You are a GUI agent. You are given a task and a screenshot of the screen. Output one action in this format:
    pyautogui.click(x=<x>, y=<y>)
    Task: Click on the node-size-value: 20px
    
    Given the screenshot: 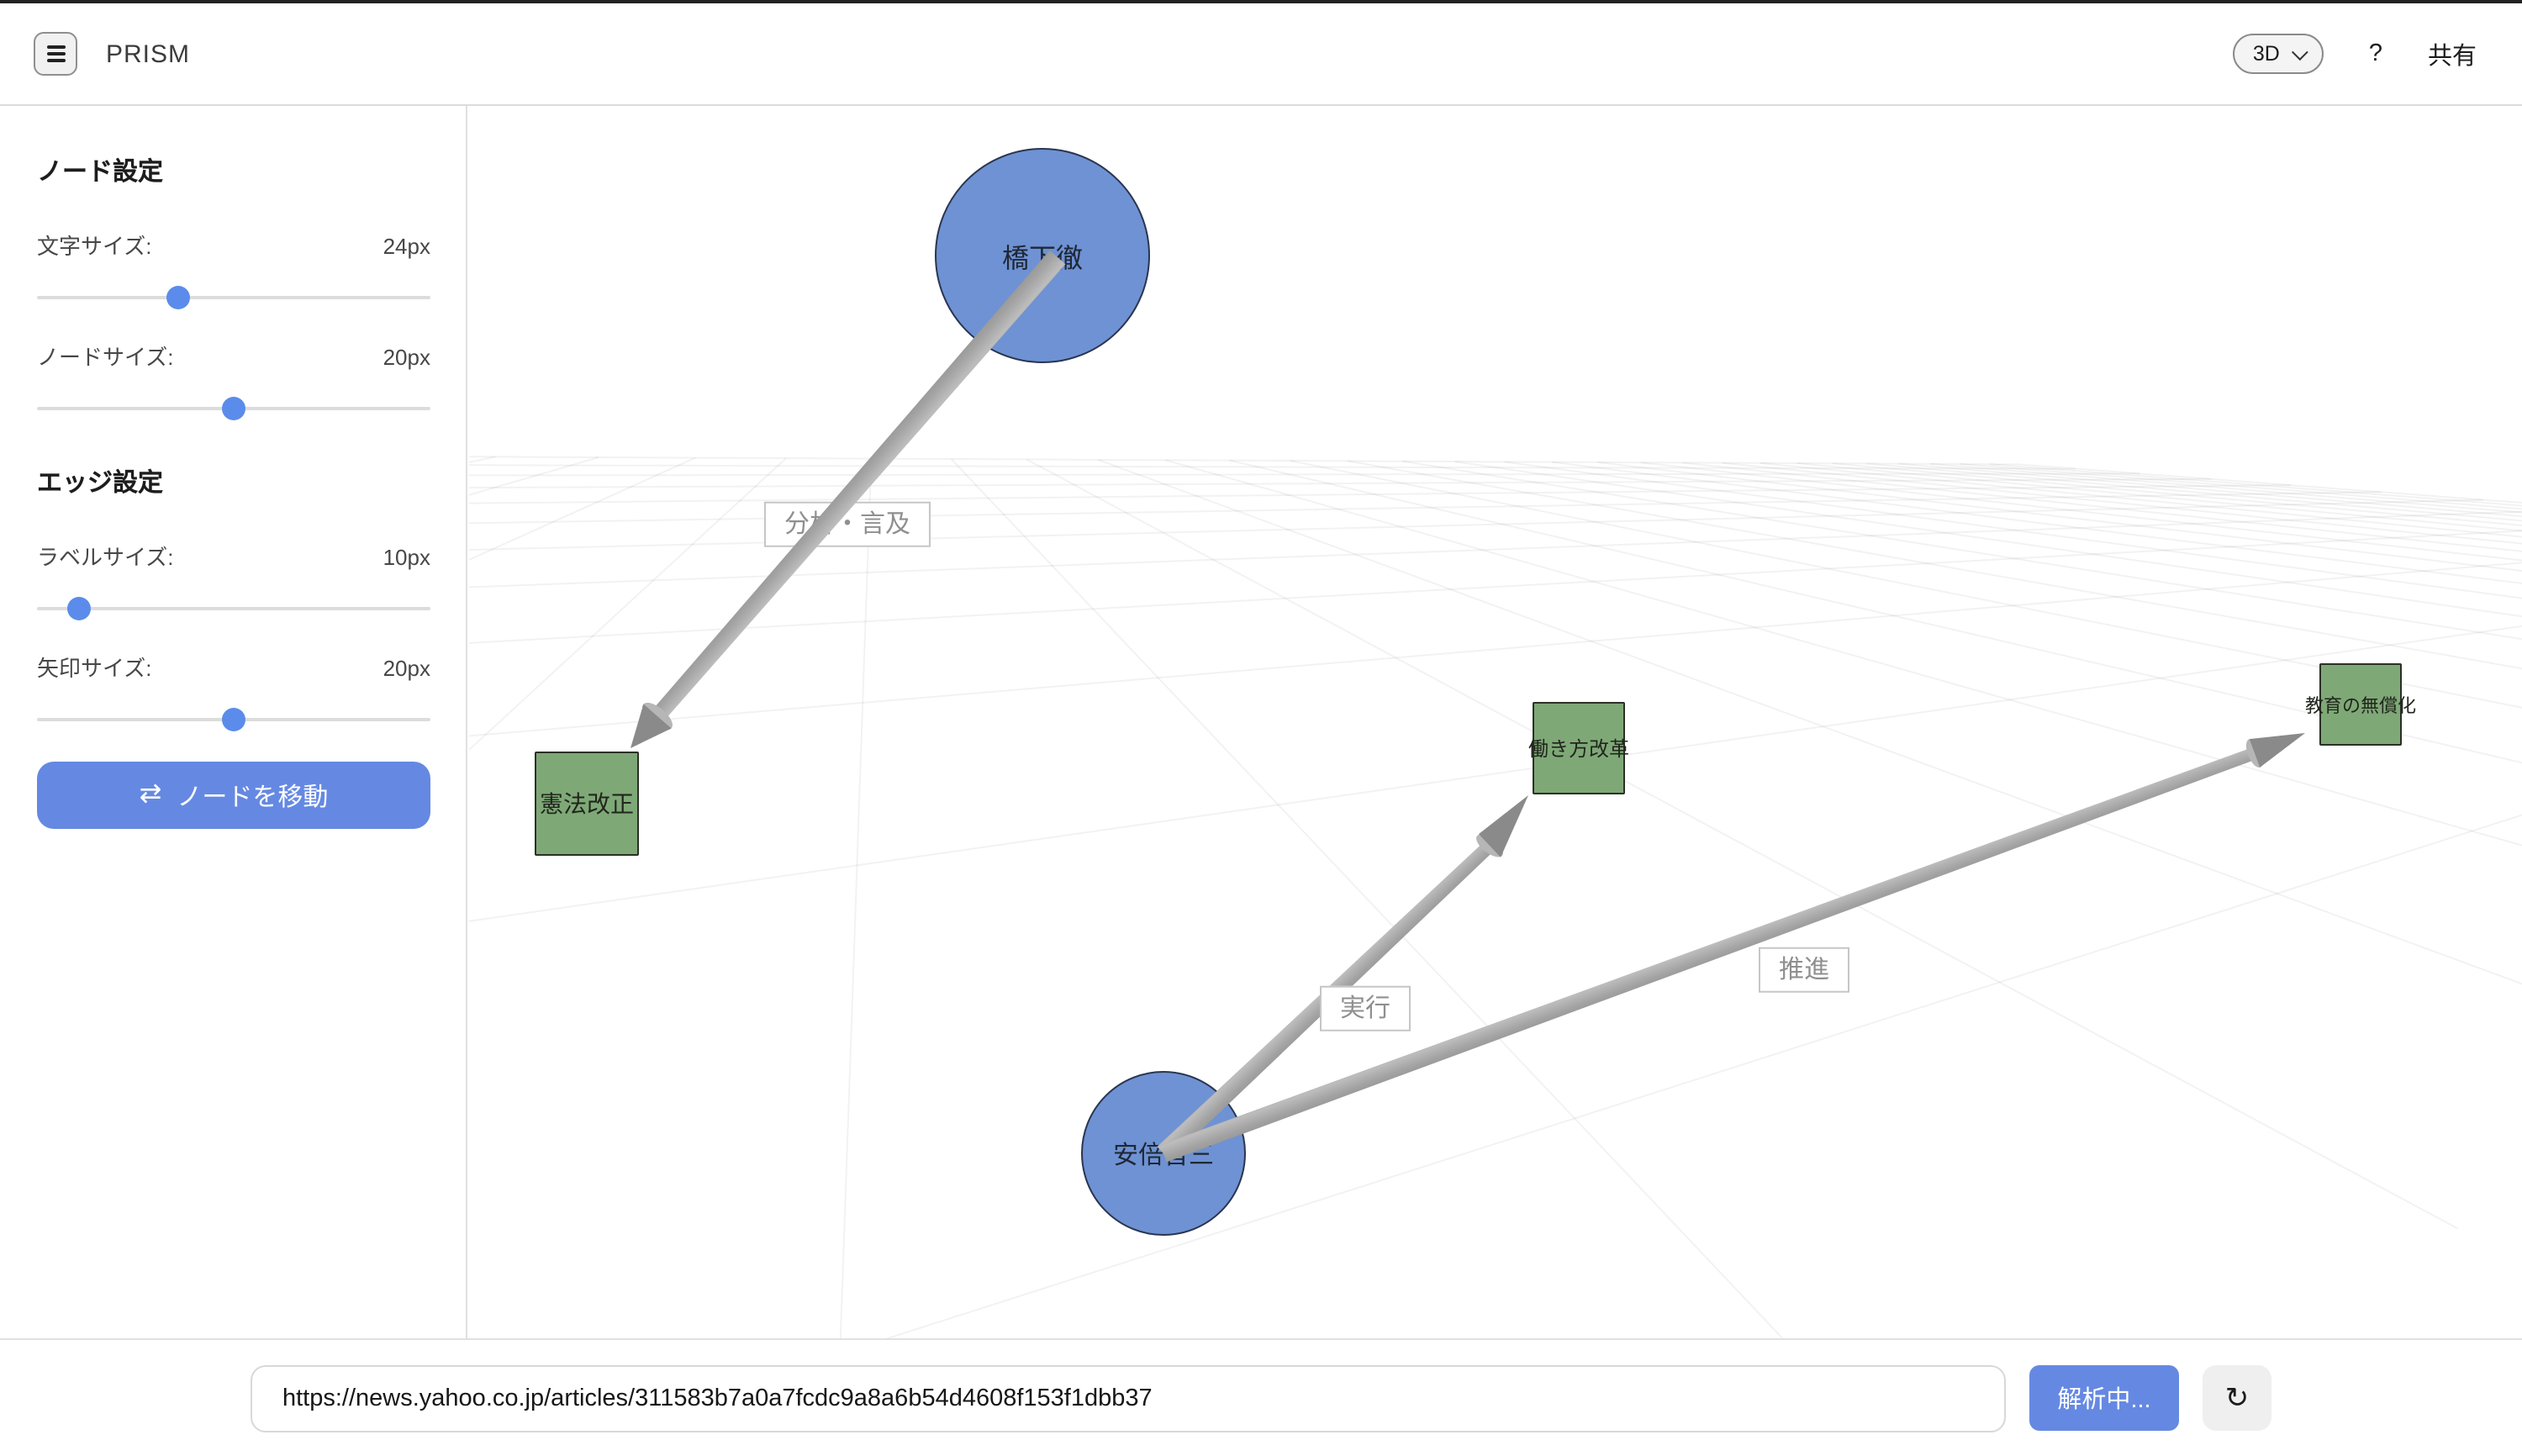 What is the action you would take?
    pyautogui.click(x=406, y=358)
    